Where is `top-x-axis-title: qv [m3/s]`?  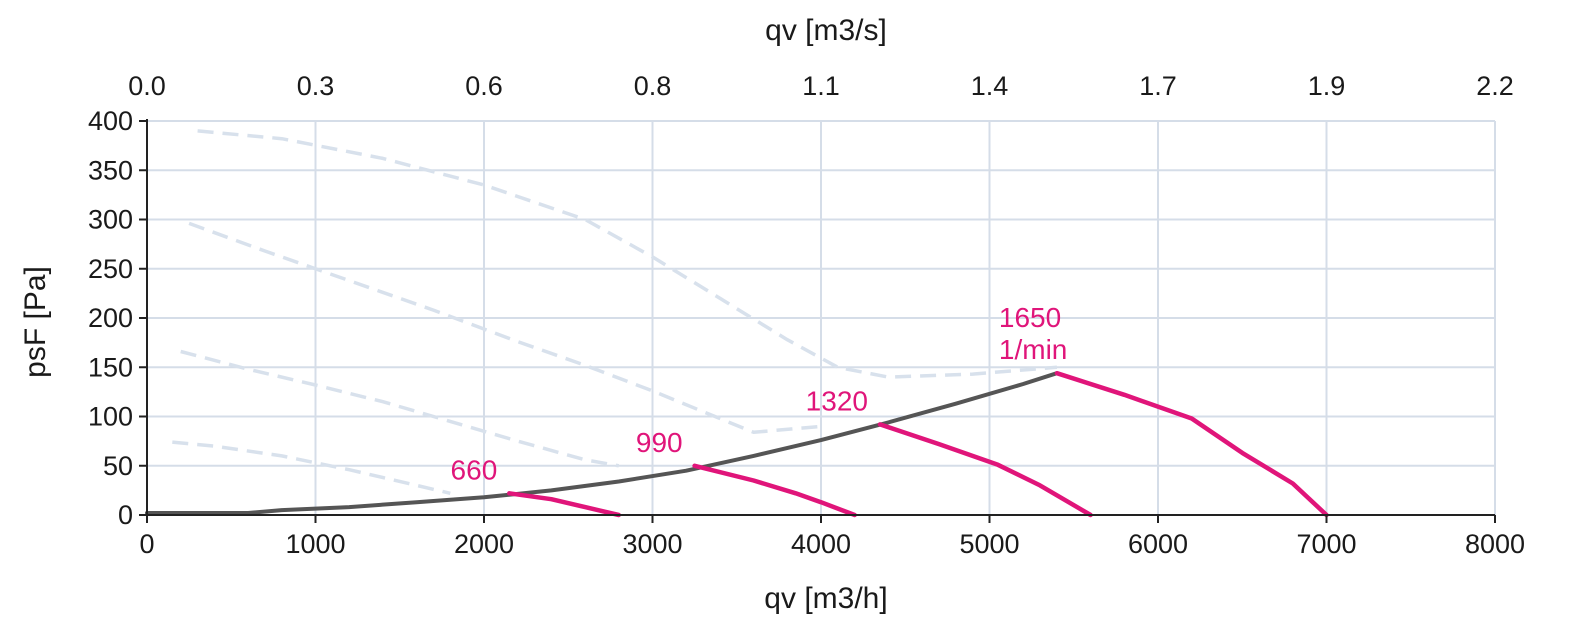 top-x-axis-title: qv [m3/s] is located at coordinates (826, 30).